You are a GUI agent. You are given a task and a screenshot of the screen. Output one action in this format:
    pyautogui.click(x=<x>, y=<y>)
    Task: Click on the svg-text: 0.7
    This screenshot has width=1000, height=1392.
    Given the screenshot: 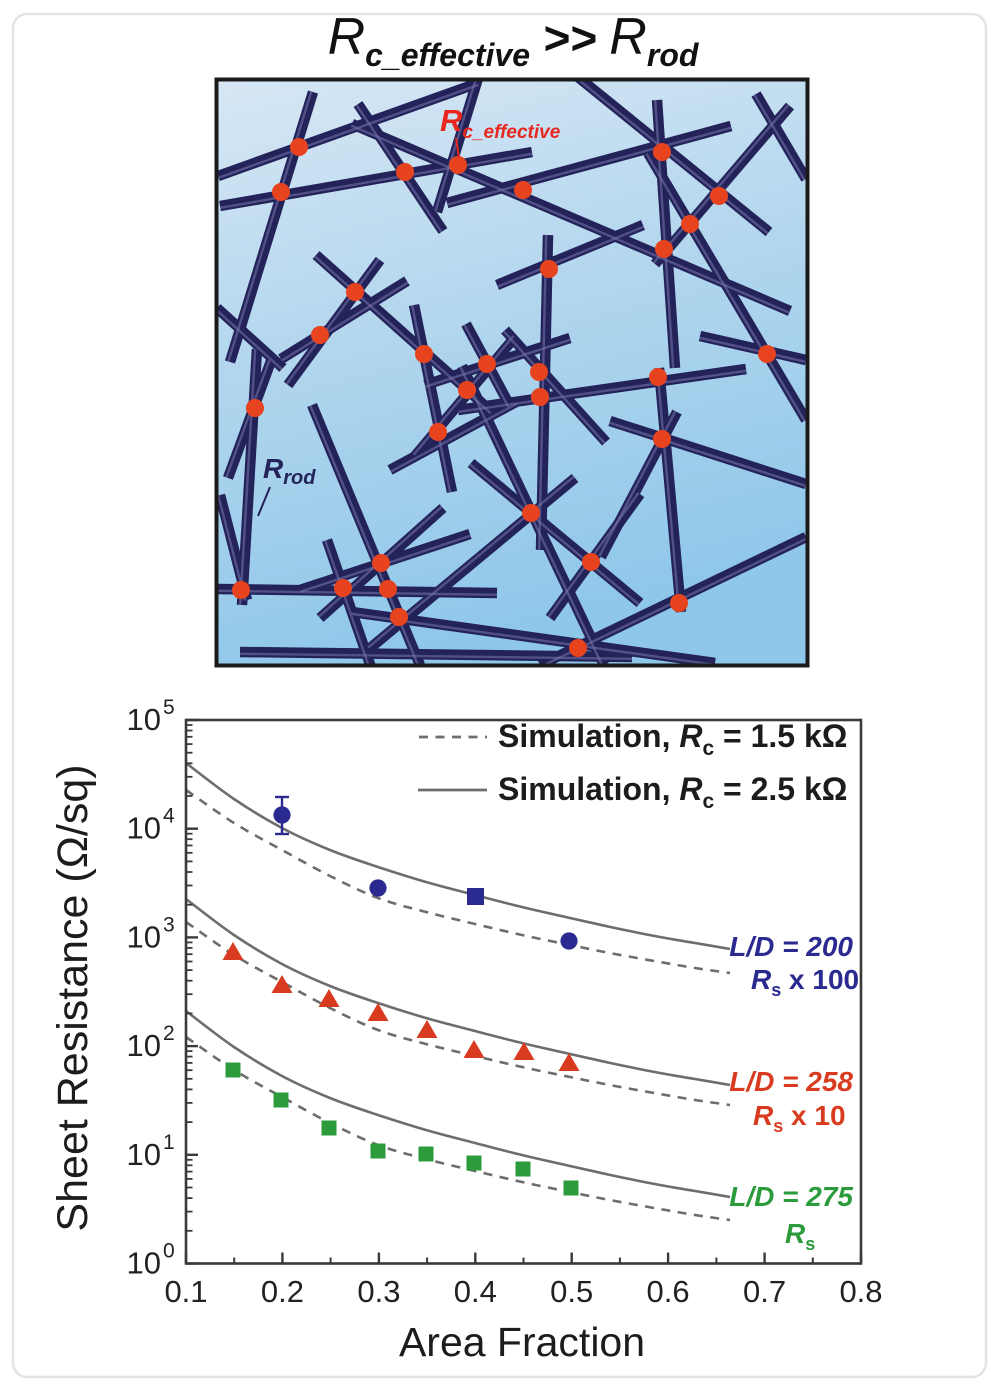 What is the action you would take?
    pyautogui.click(x=764, y=1291)
    